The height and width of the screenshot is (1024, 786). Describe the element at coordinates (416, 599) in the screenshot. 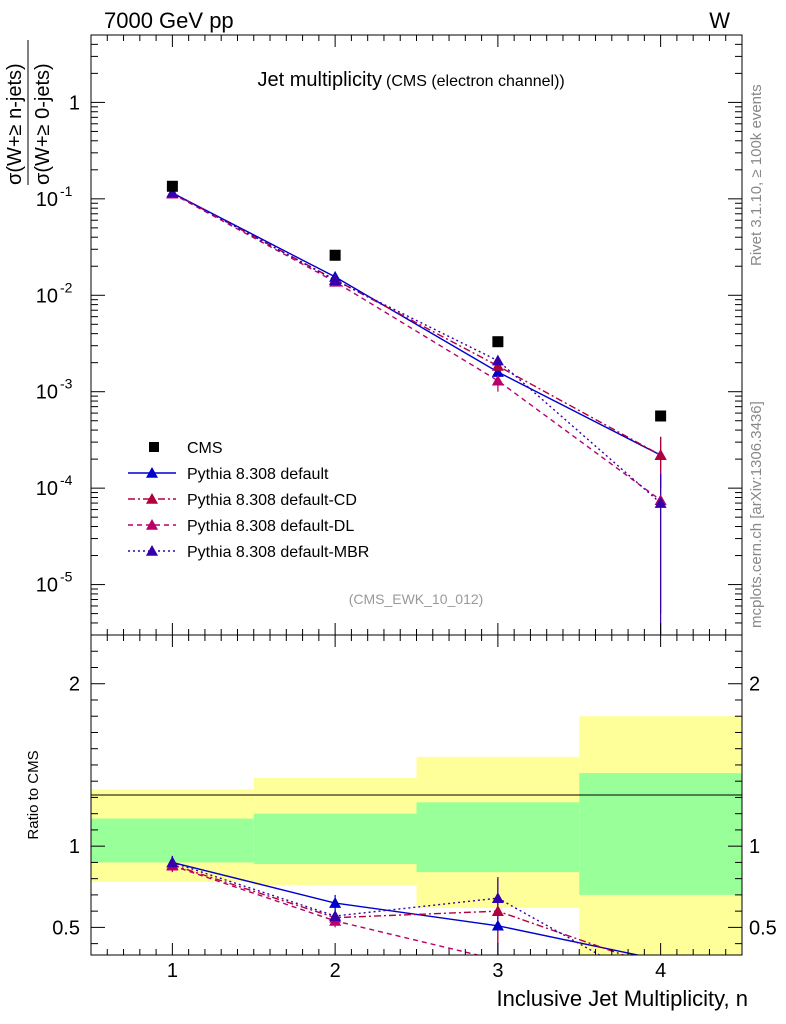

I see `watermark-label: (CMS_EWK_10_012)` at that location.